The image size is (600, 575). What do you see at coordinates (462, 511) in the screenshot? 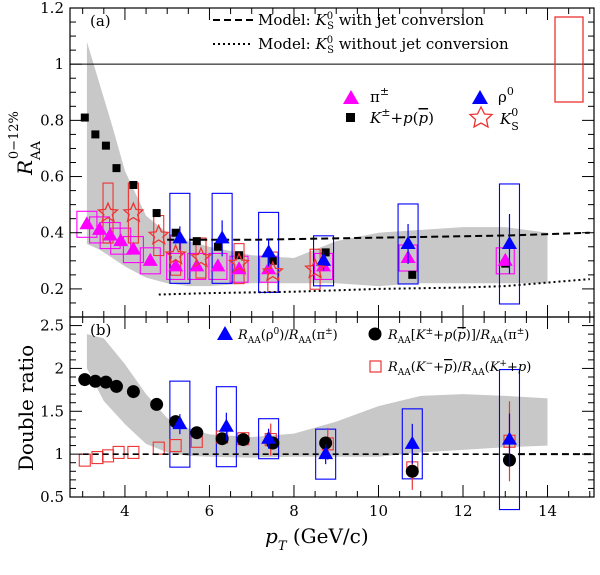
I see `bottom-x-tick-label: 12` at bounding box center [462, 511].